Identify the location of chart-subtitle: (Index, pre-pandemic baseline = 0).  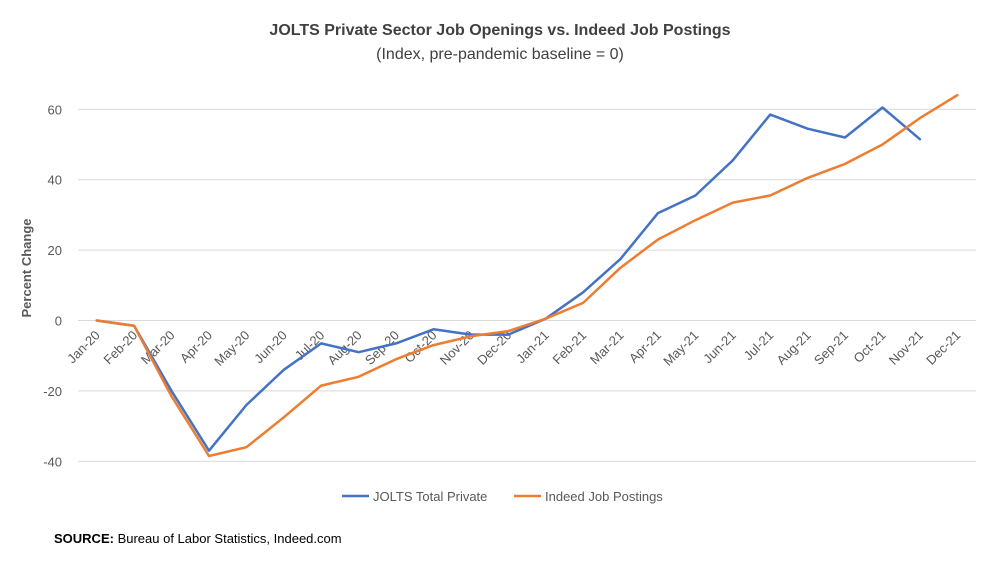
(500, 54).